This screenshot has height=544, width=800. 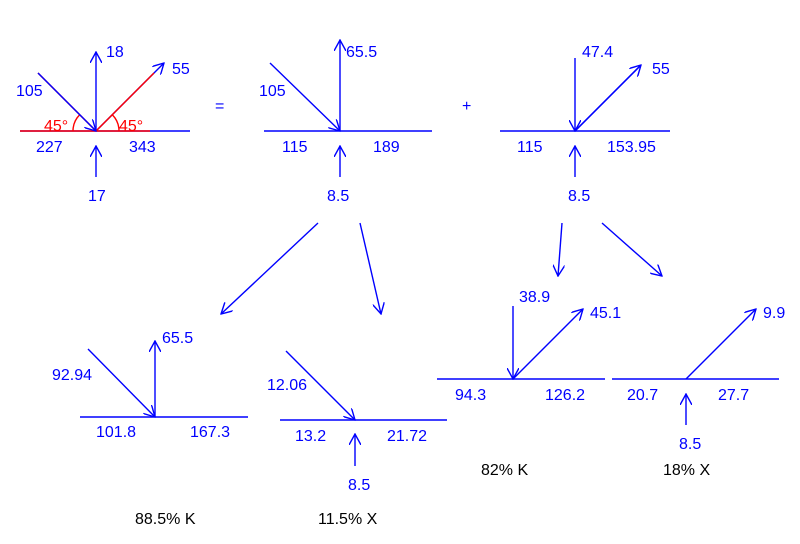 What do you see at coordinates (142, 147) in the screenshot?
I see `label-right: 343` at bounding box center [142, 147].